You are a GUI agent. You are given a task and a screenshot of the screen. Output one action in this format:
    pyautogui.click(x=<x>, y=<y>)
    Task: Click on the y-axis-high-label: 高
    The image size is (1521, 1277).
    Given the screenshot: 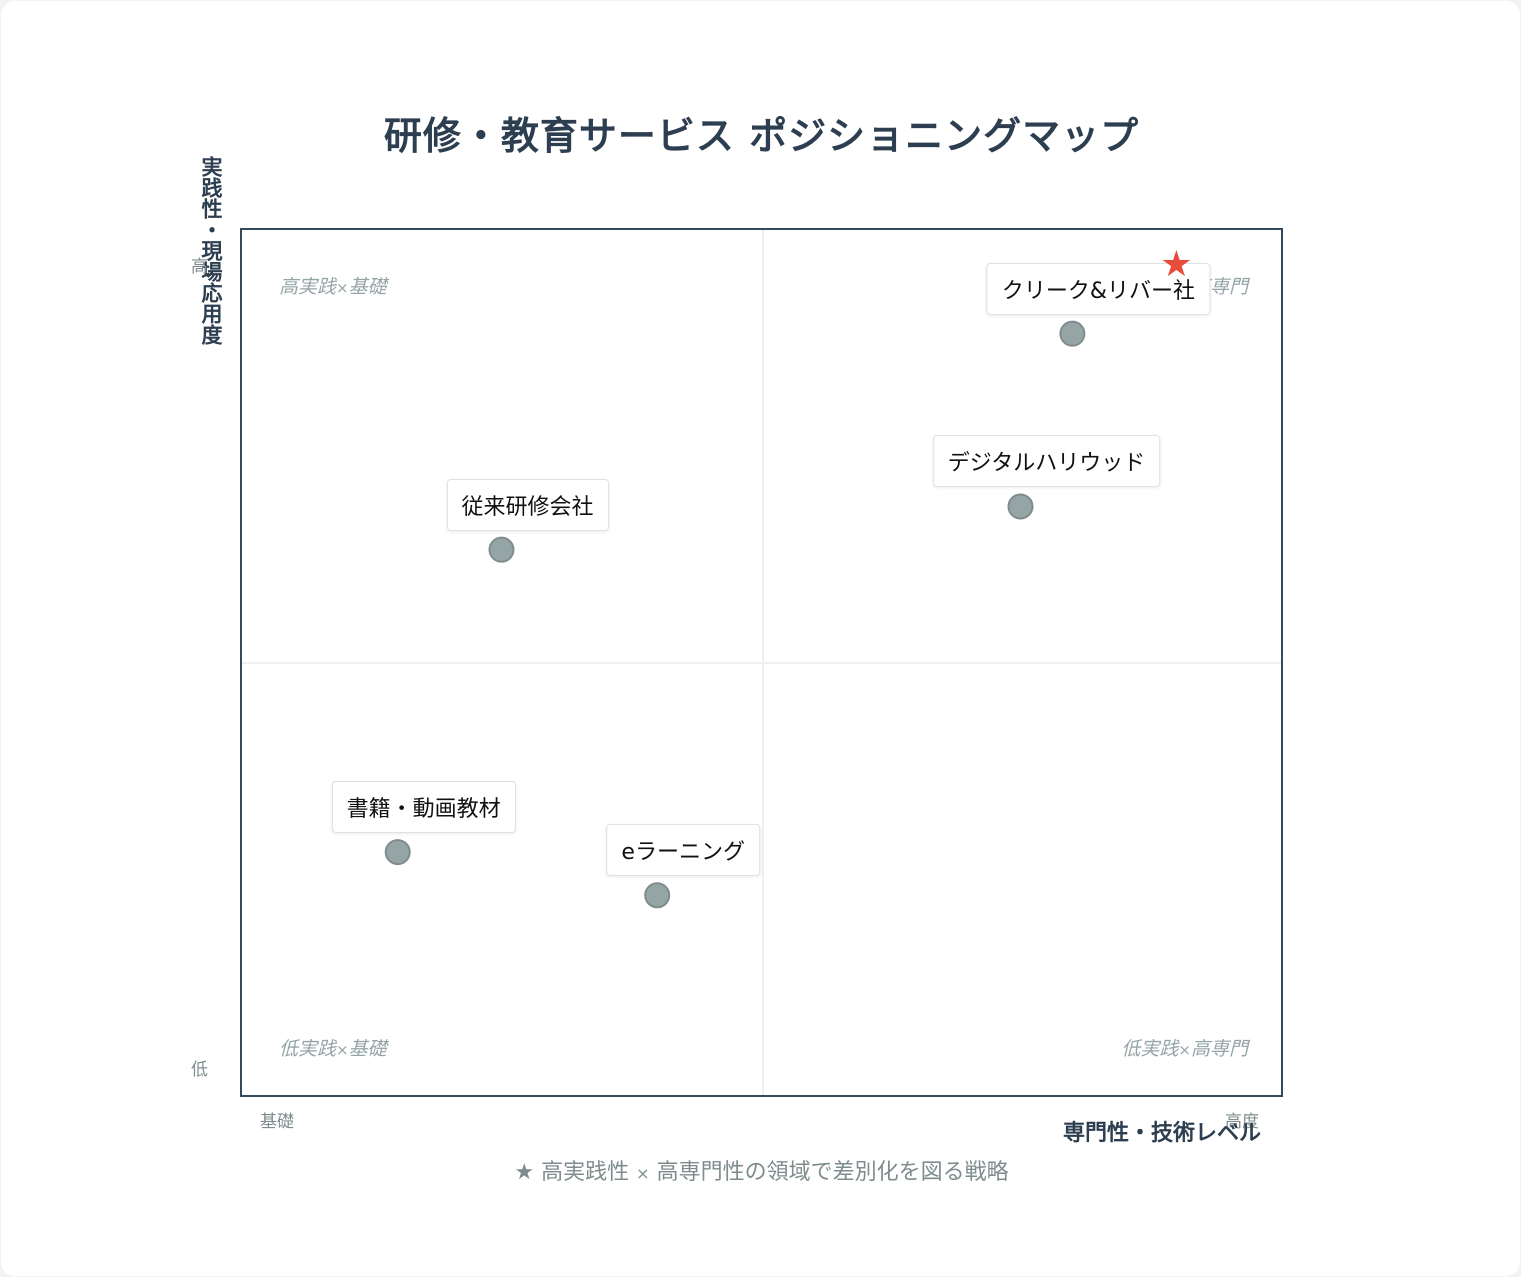 What is the action you would take?
    pyautogui.click(x=199, y=267)
    